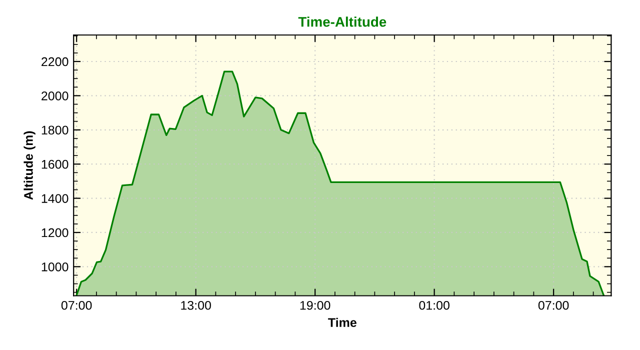 Image resolution: width=640 pixels, height=350 pixels. Describe the element at coordinates (55, 96) in the screenshot. I see `y-tick-label: 2000` at that location.